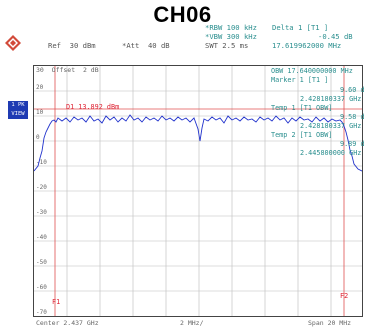 This screenshot has height=329, width=365. I want to click on swt-label: SWT 2.5 ms, so click(227, 45).